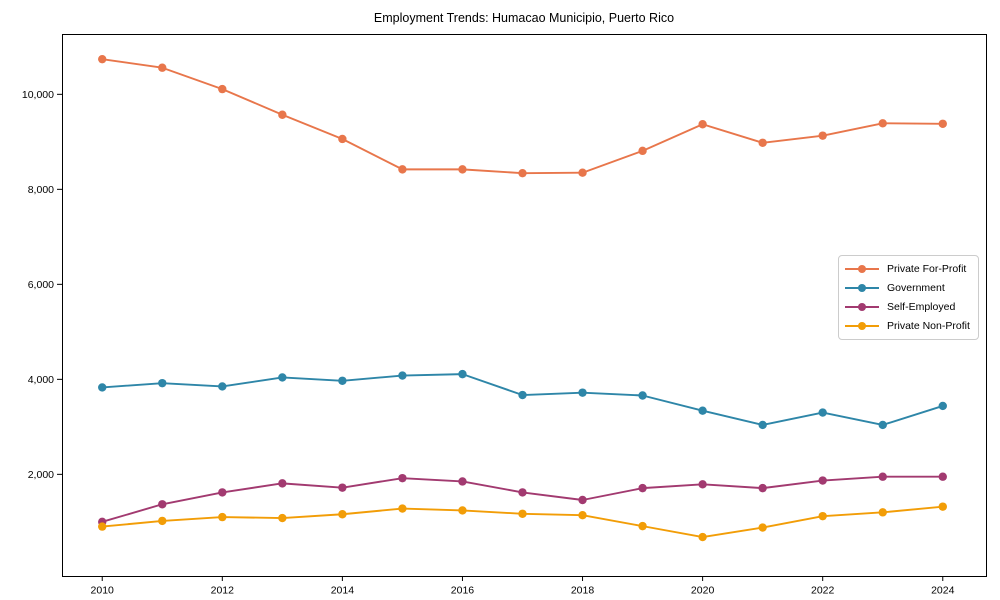  What do you see at coordinates (41, 190) in the screenshot?
I see `y-tick-label: 8,000` at bounding box center [41, 190].